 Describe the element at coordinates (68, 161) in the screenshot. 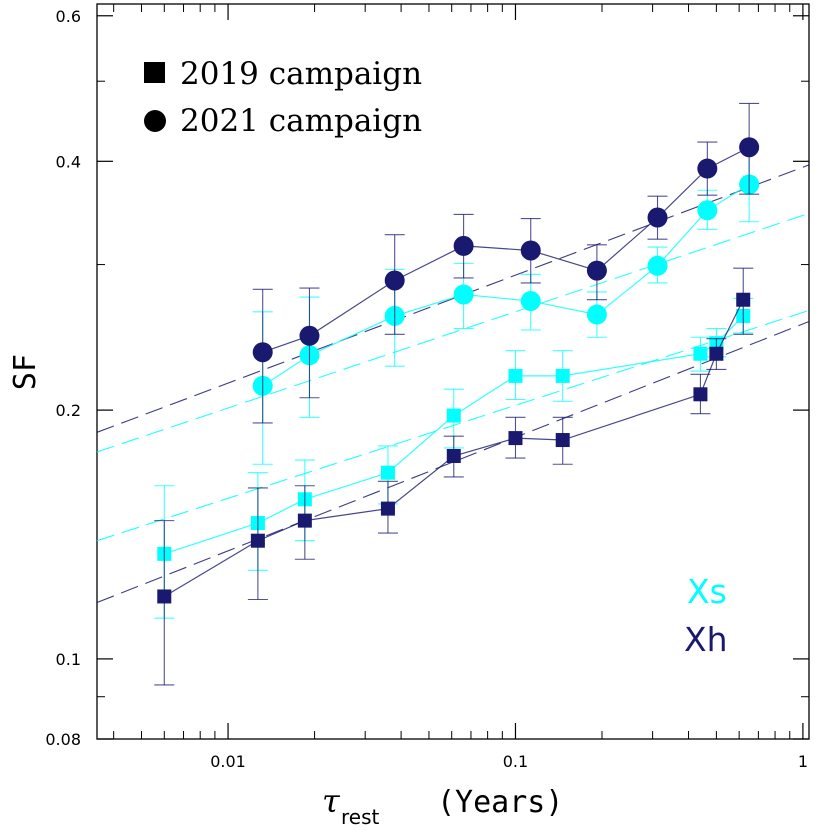

I see `y-tick-label: 0.4` at that location.